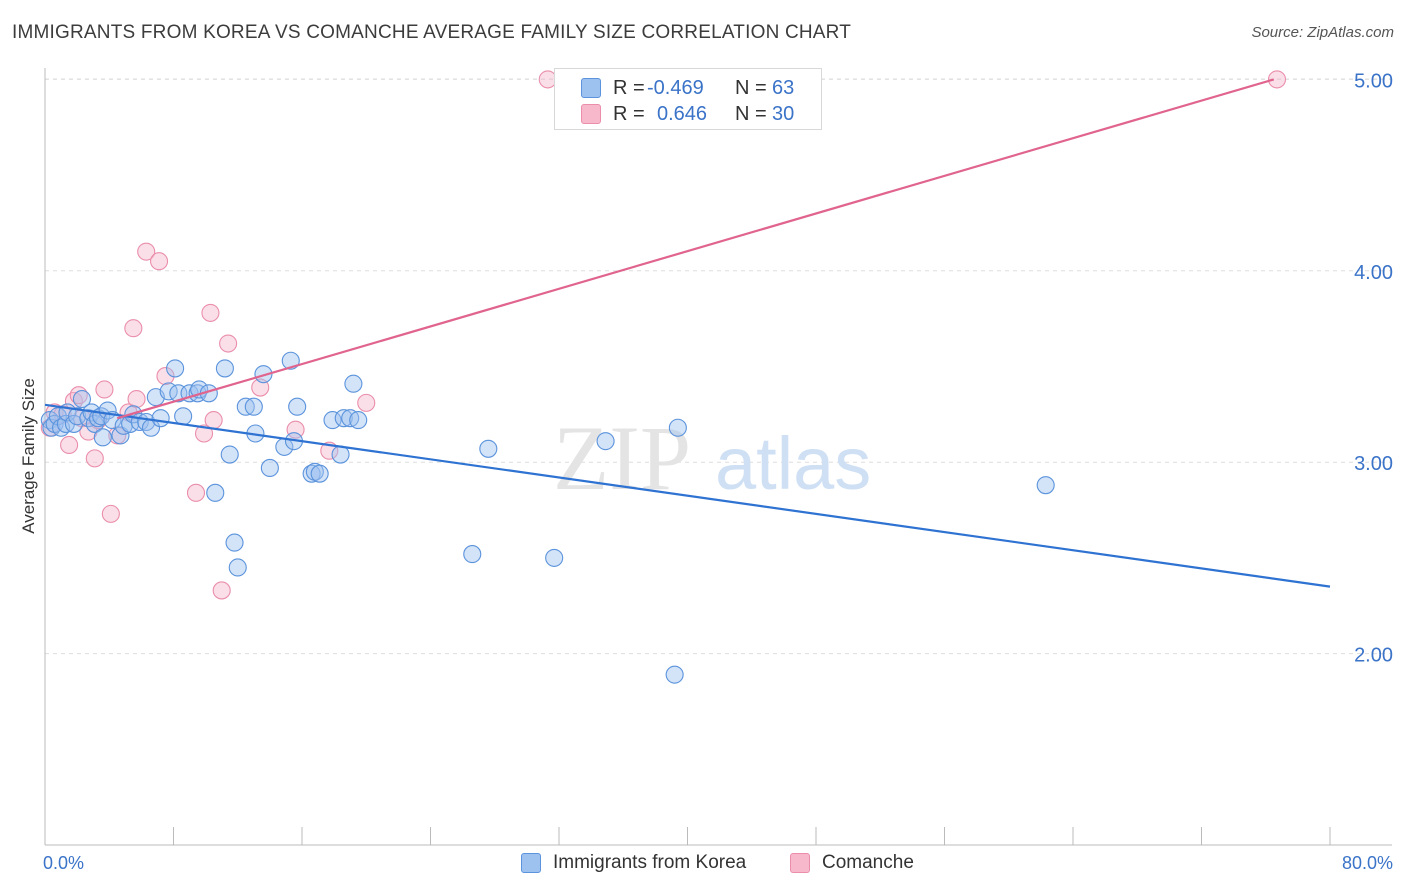  What do you see at coordinates (1367, 863) in the screenshot?
I see `x-tick-label-right: 80.0%` at bounding box center [1367, 863].